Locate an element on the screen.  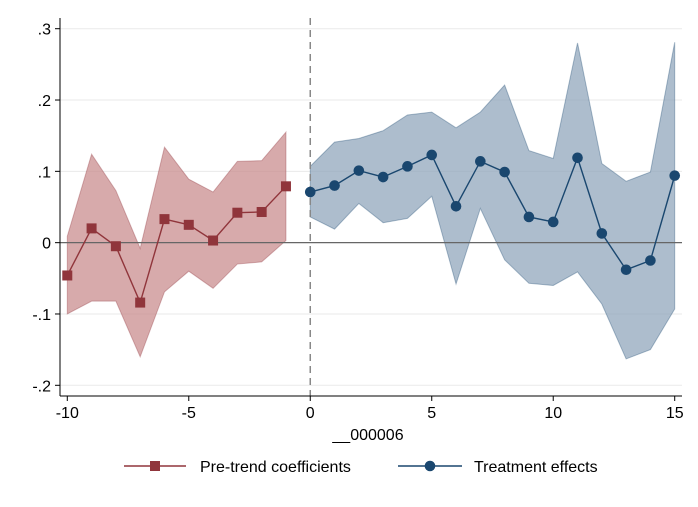
y-tick-label: .1 is located at coordinates (44, 172).